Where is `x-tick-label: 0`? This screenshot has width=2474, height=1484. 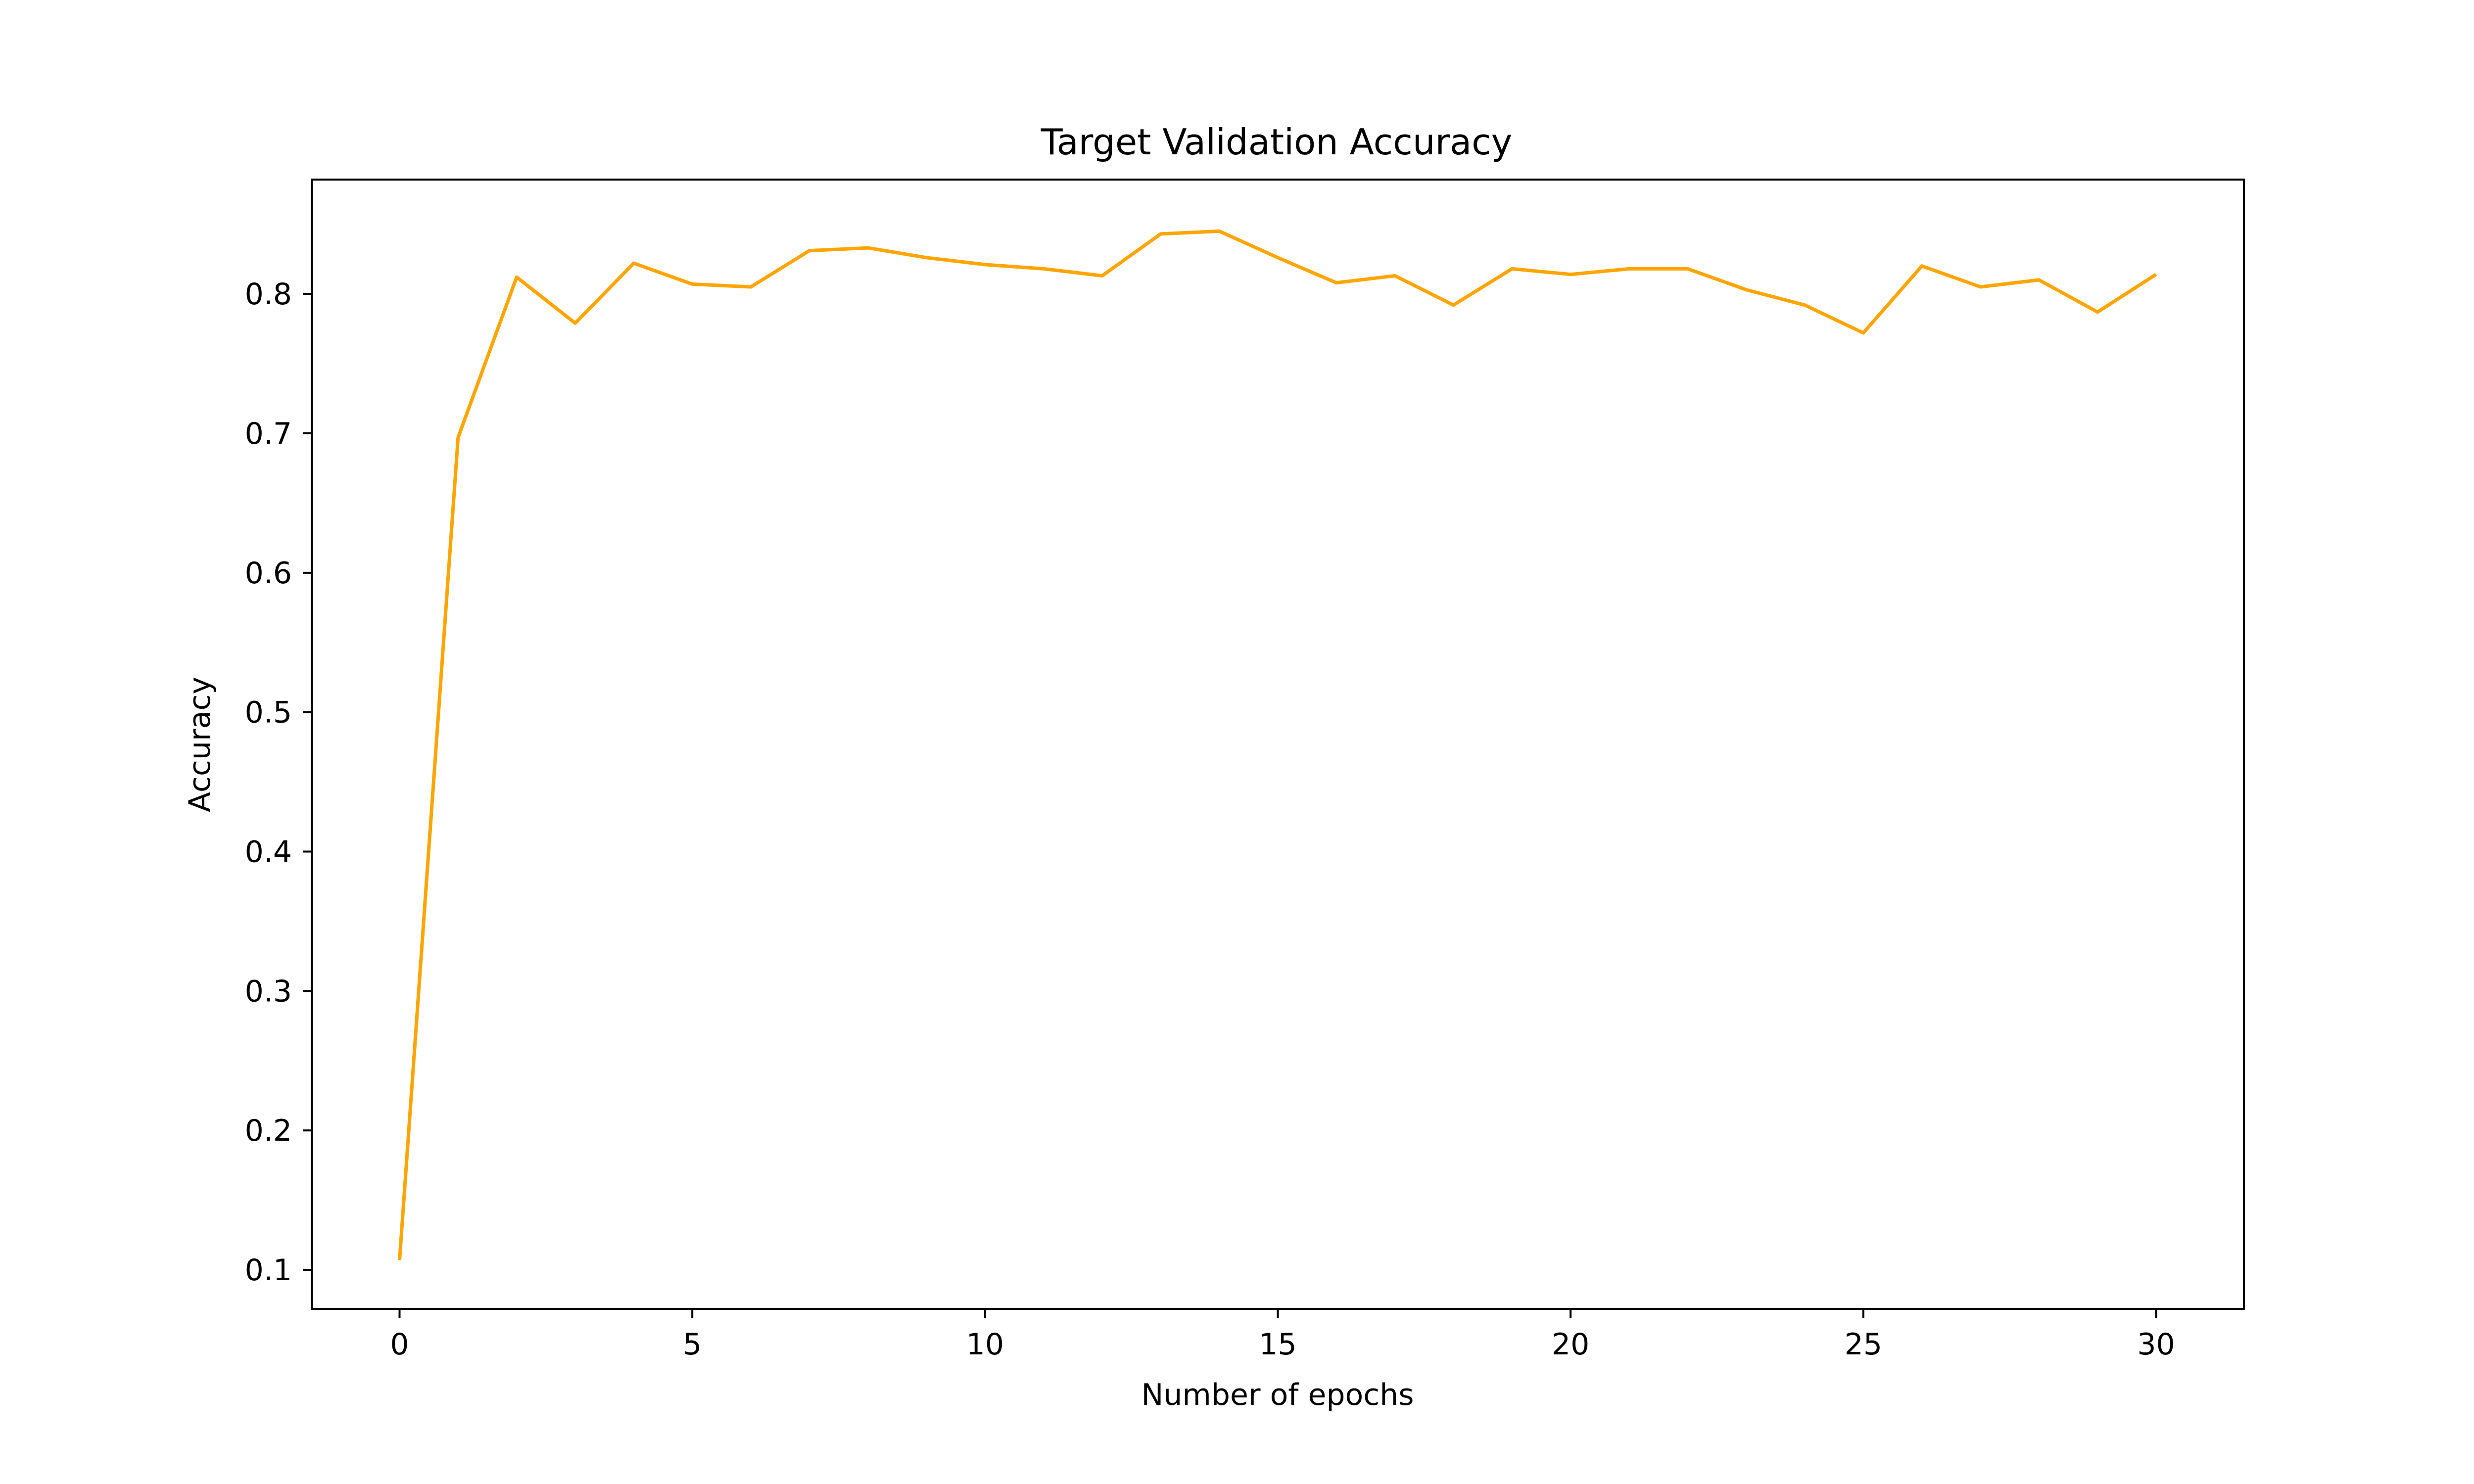
x-tick-label: 0 is located at coordinates (399, 1344).